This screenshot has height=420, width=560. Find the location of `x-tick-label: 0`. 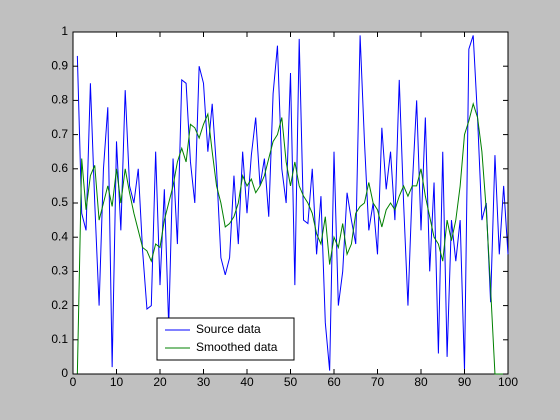

x-tick-label: 0 is located at coordinates (73, 382).